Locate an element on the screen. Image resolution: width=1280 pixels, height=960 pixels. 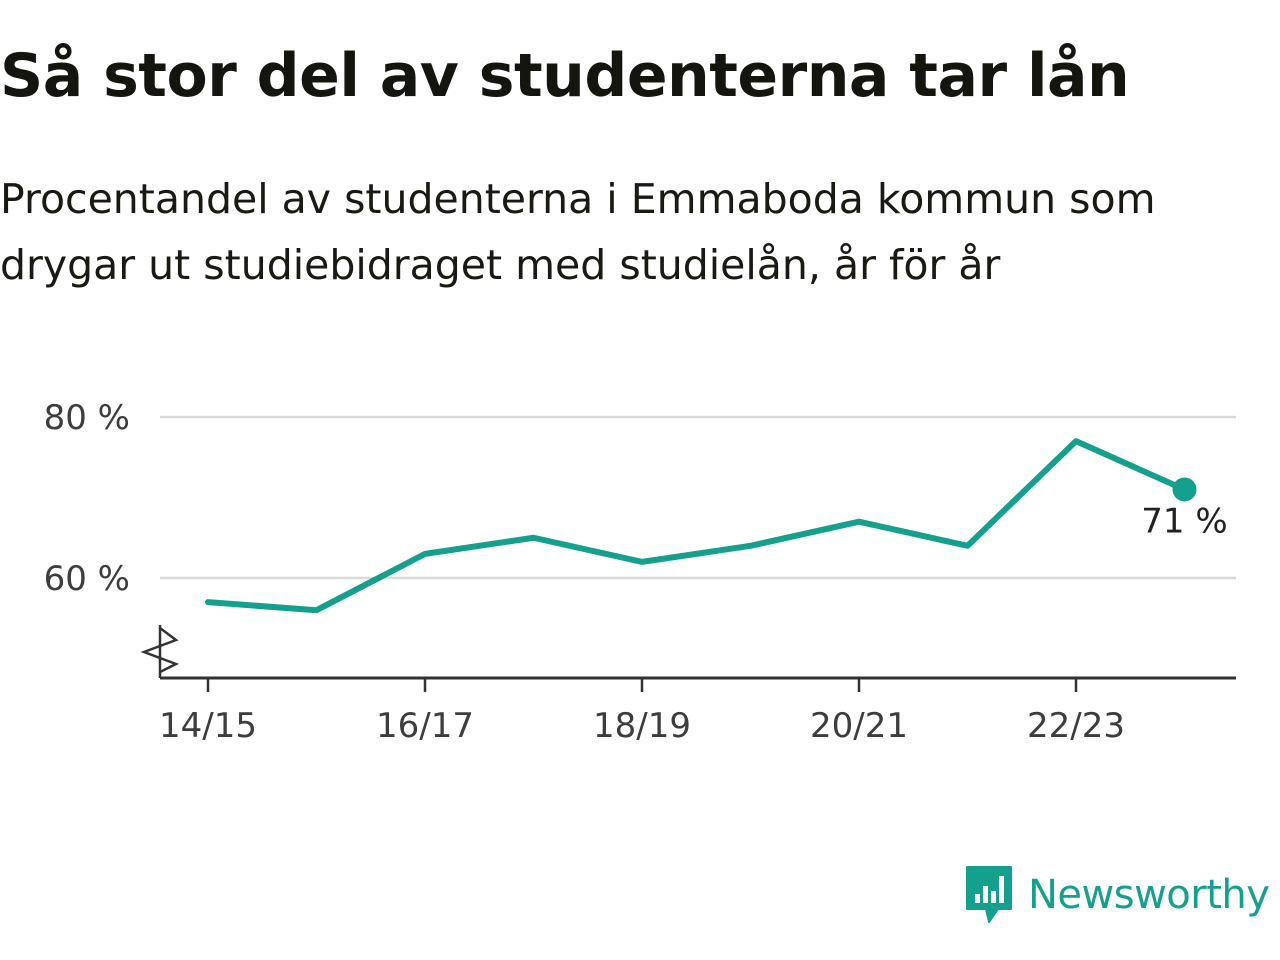
x-tick-label: 20/21 is located at coordinates (859, 726).